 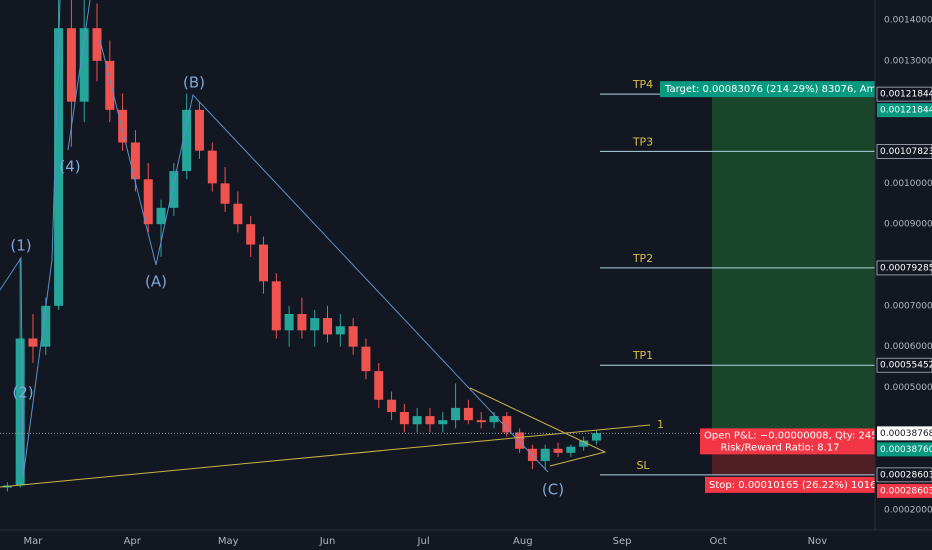 I want to click on level-label: TP3, so click(x=642, y=141).